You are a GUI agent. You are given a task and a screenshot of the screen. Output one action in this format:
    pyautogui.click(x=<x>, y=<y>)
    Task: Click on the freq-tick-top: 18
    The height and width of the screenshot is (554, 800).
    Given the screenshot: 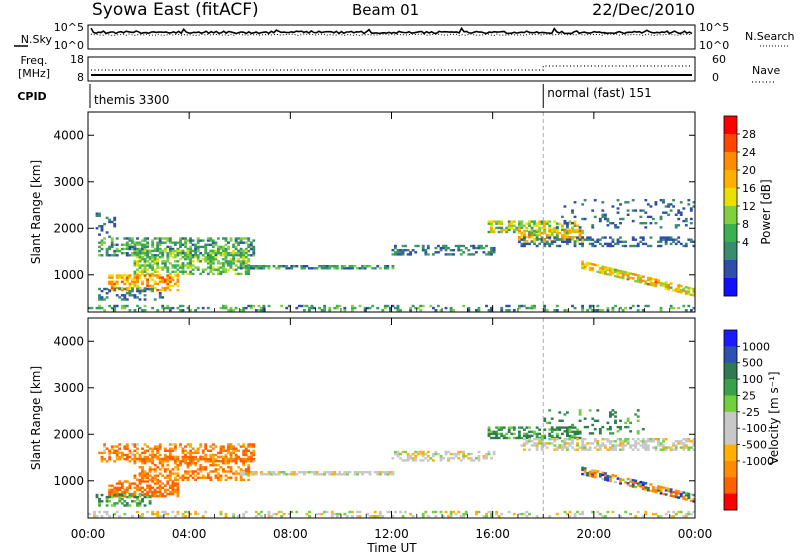 What is the action you would take?
    pyautogui.click(x=77, y=59)
    